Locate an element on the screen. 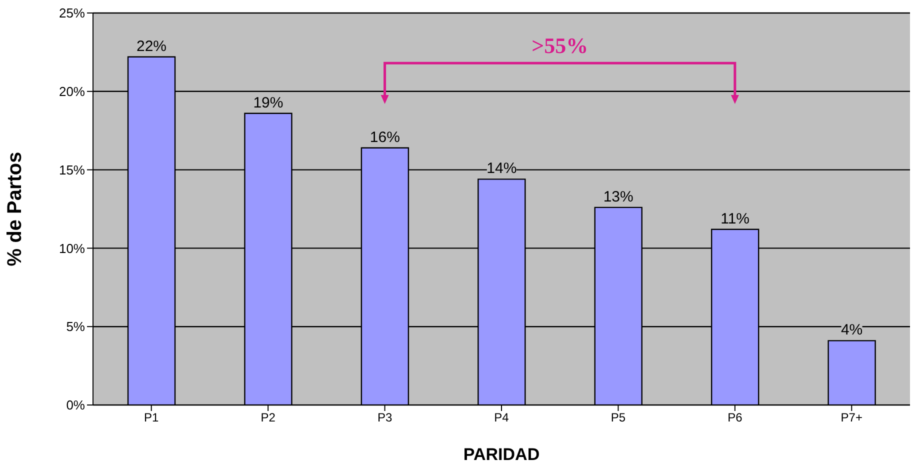 The image size is (913, 462). y-axis-title: % de Partos is located at coordinates (15, 209).